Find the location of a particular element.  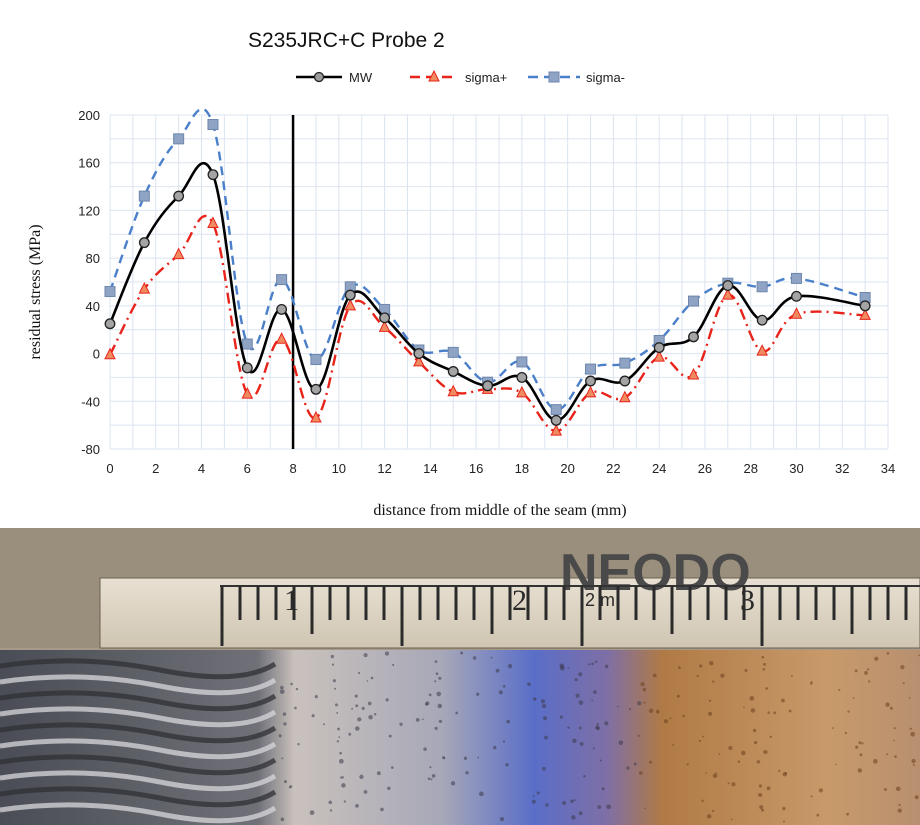

x-tick-label: 8 is located at coordinates (292, 468).